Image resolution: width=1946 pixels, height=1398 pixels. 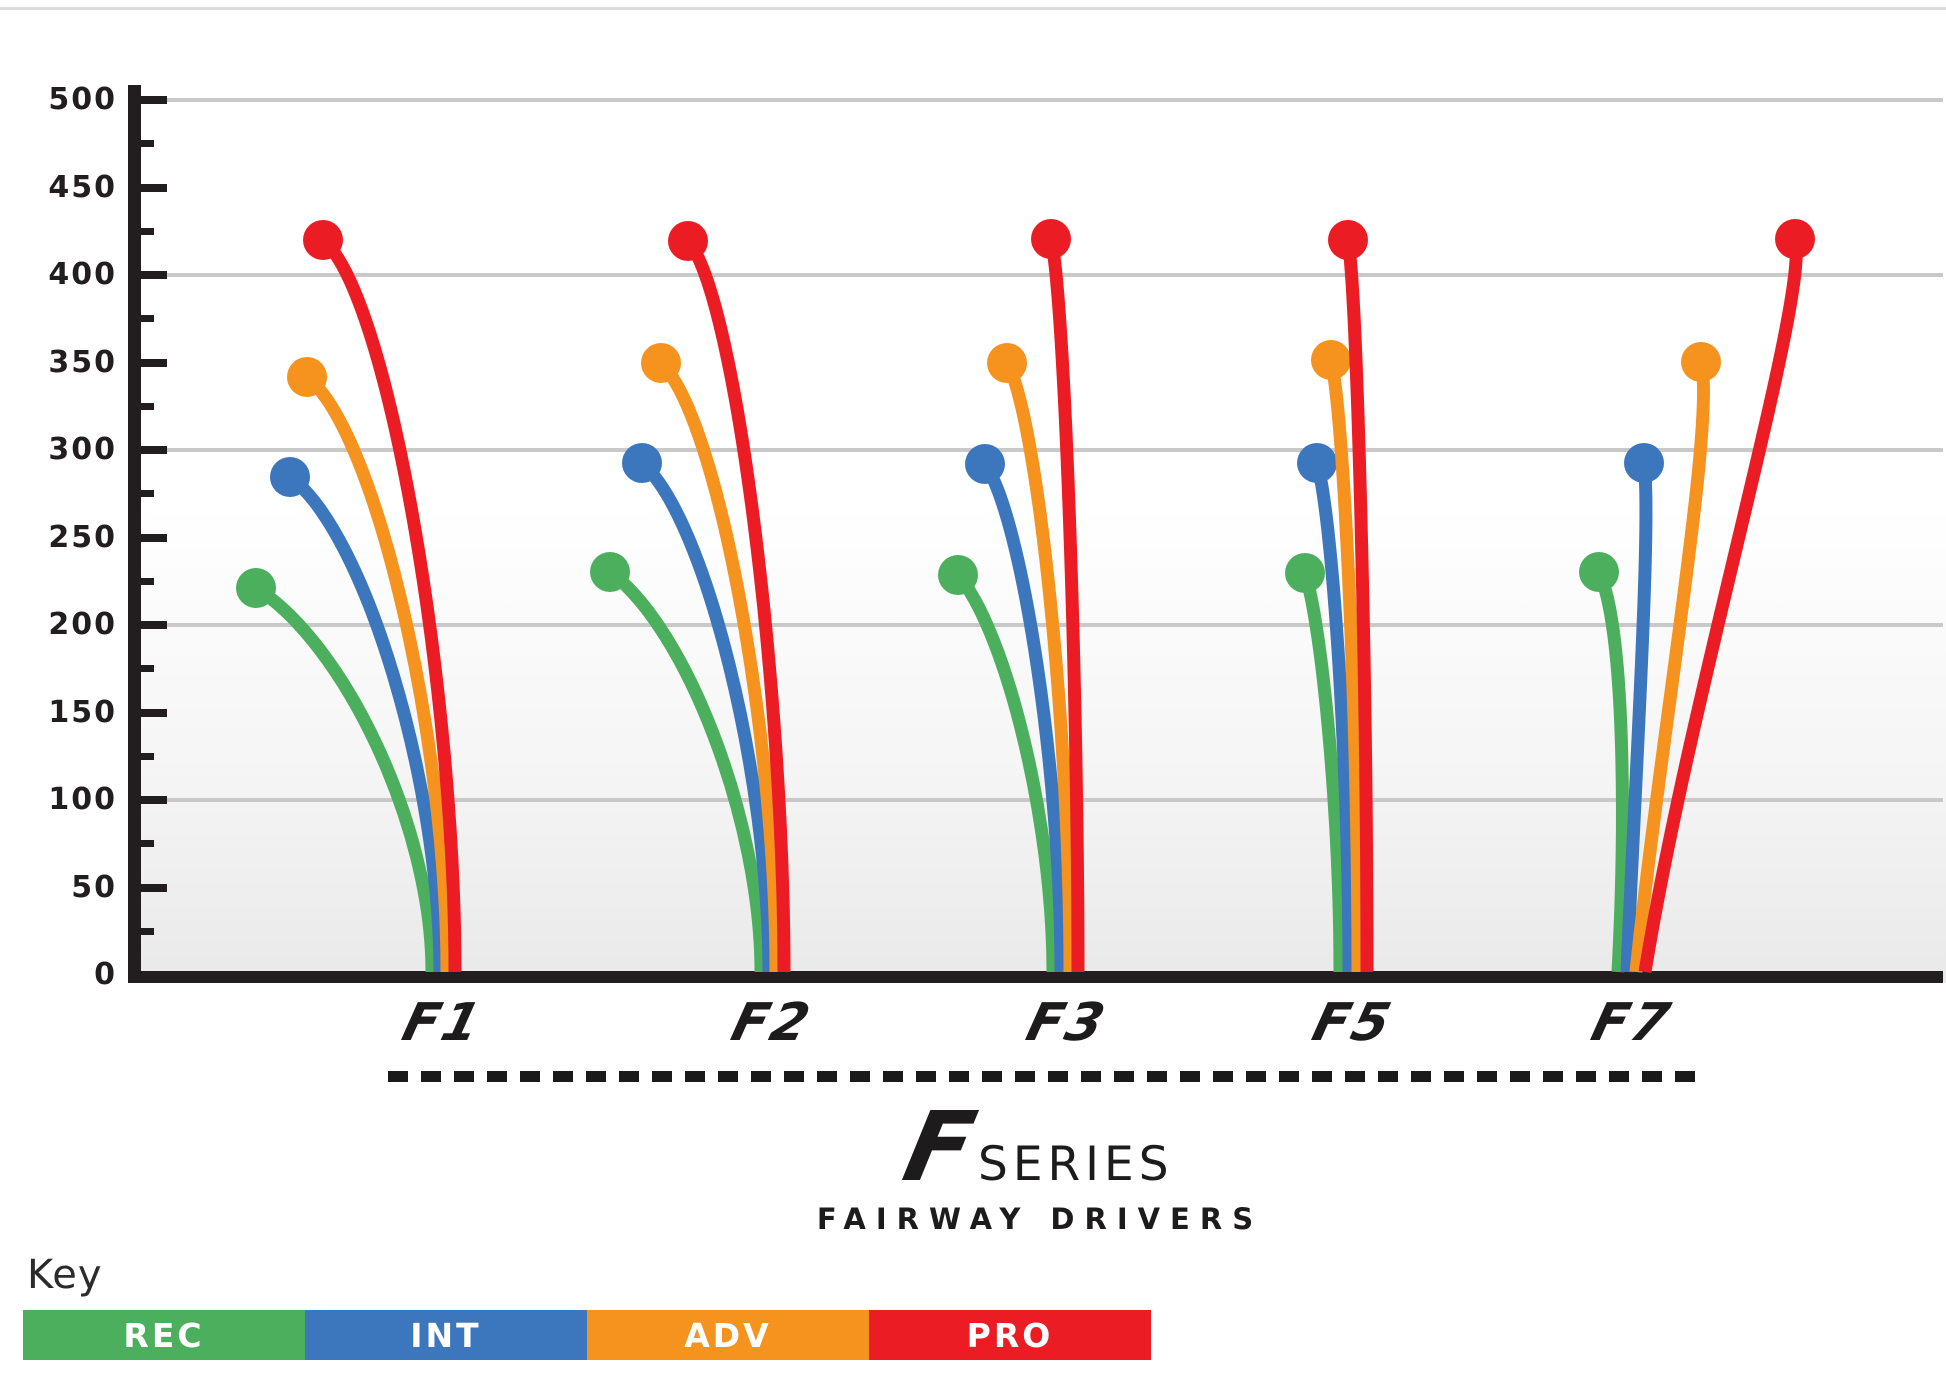 What do you see at coordinates (661, 363) in the screenshot?
I see `landing-dot-f2-adv` at bounding box center [661, 363].